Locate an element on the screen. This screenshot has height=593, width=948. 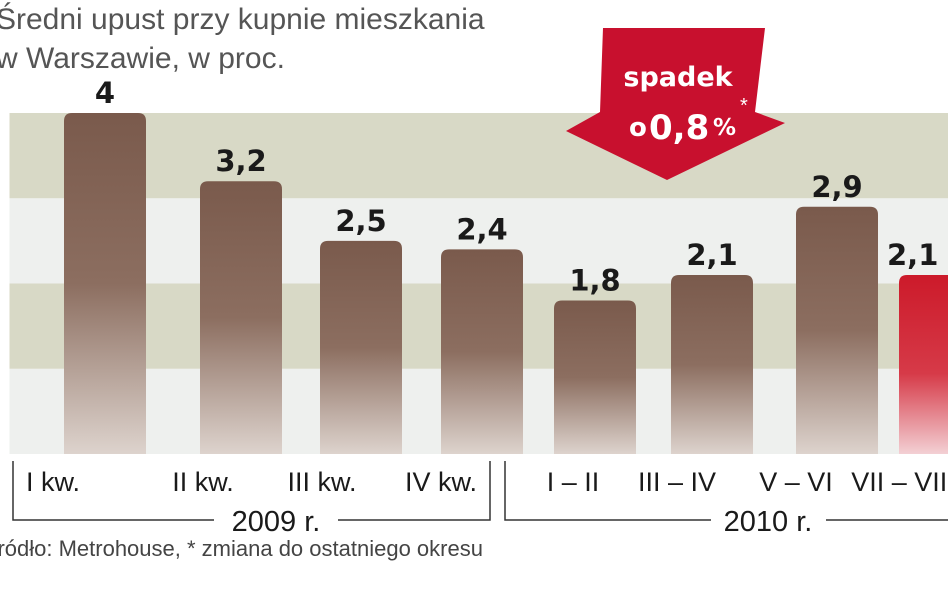
value-label-6: 2,9 is located at coordinates (836, 187).